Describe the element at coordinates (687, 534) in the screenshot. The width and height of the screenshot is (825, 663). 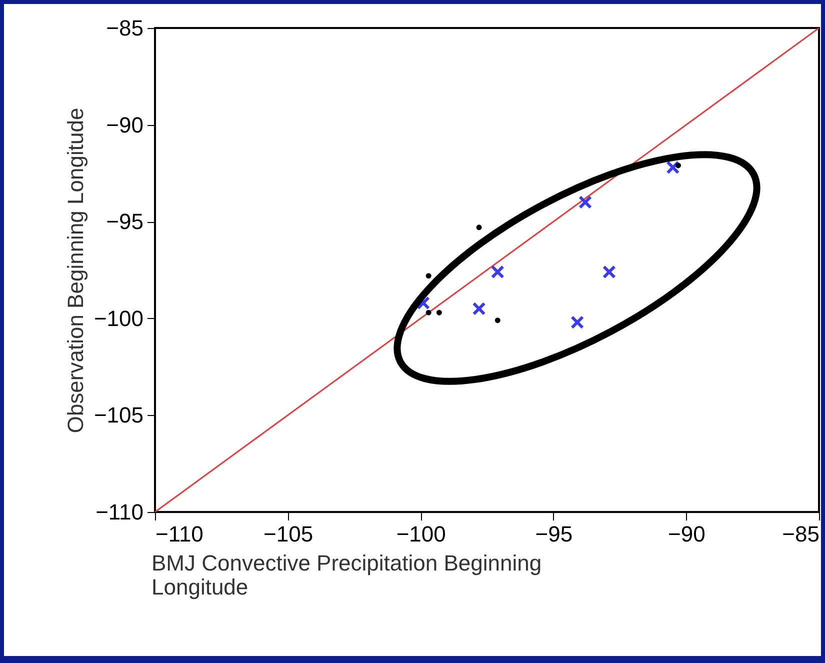
I see `x-tick-label: −90` at that location.